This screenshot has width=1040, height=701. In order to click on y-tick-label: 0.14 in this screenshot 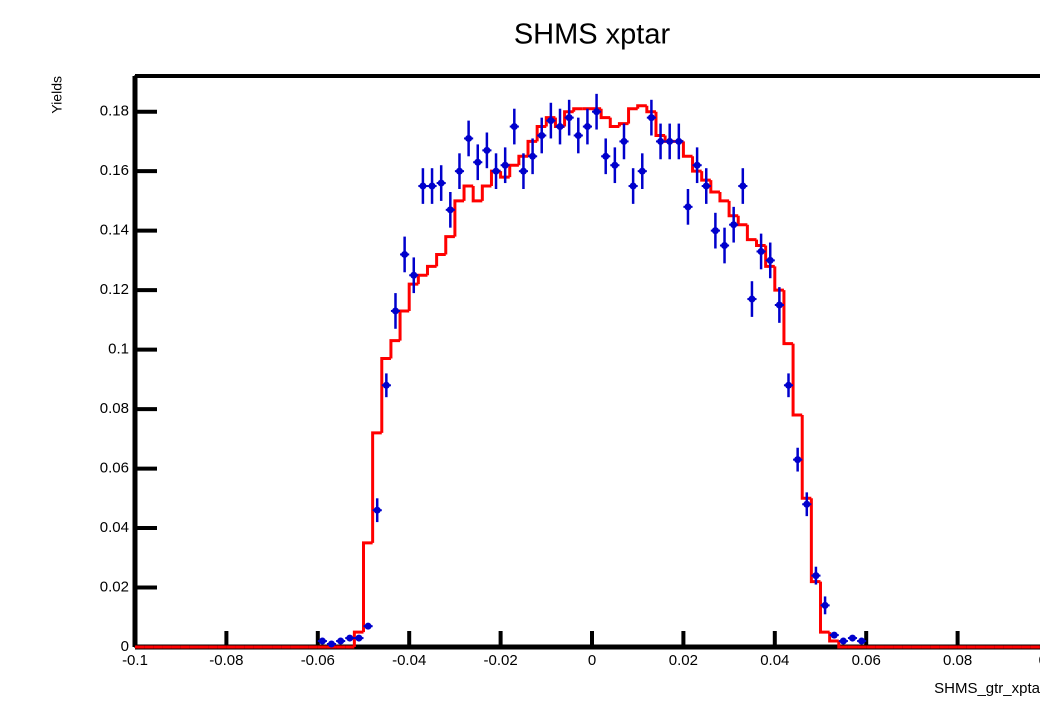, I will do `click(114, 230)`.